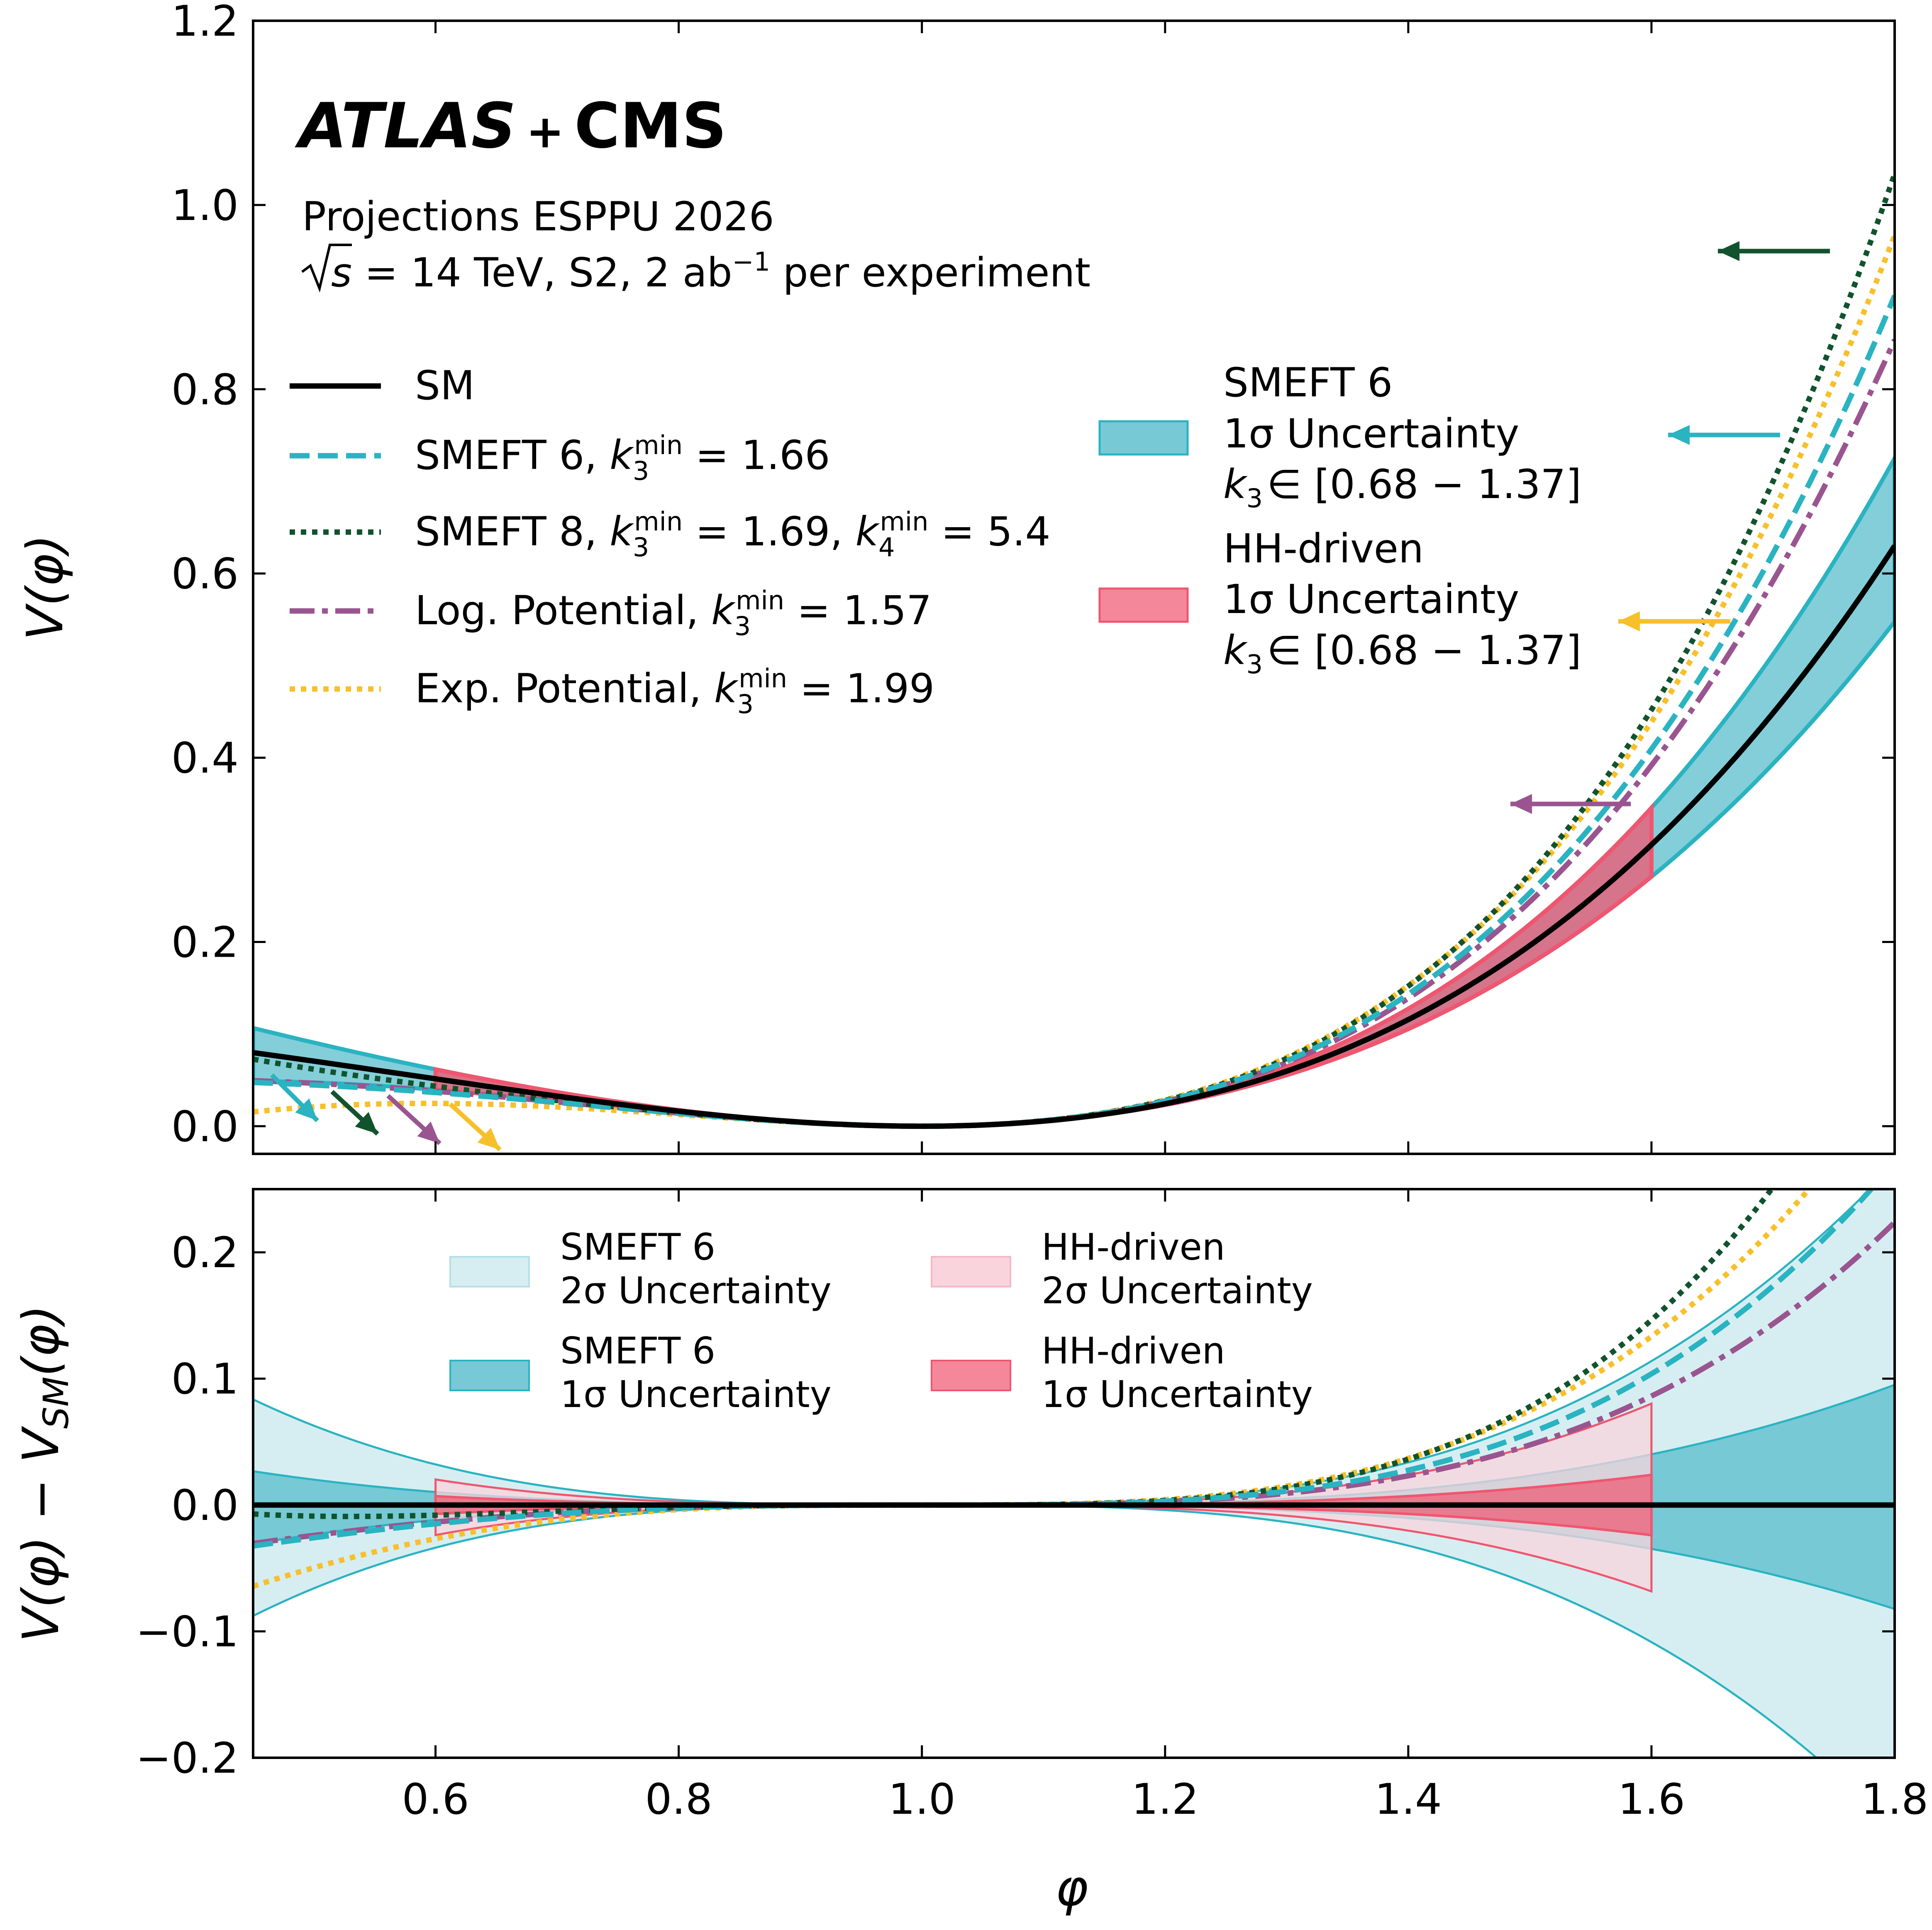 The image size is (1932, 1930). Describe the element at coordinates (205, 1379) in the screenshot. I see `y-tick-label: 0.1` at that location.